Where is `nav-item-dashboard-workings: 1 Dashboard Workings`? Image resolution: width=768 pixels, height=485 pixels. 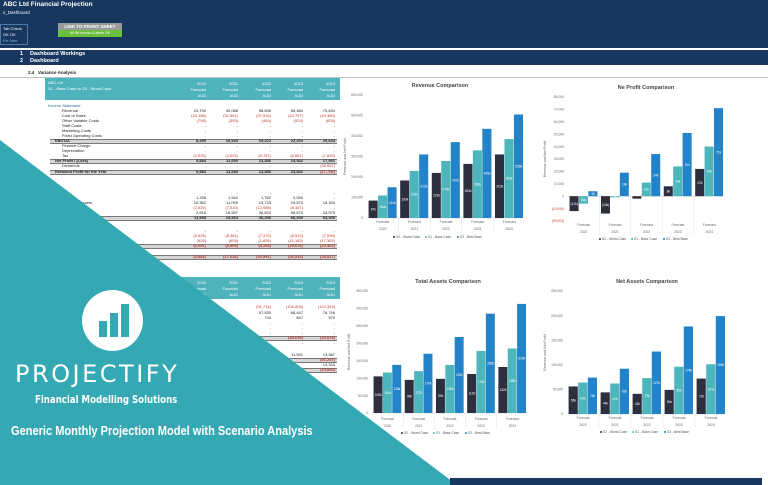 nav-item-dashboard-workings: 1 Dashboard Workings is located at coordinates (100, 54).